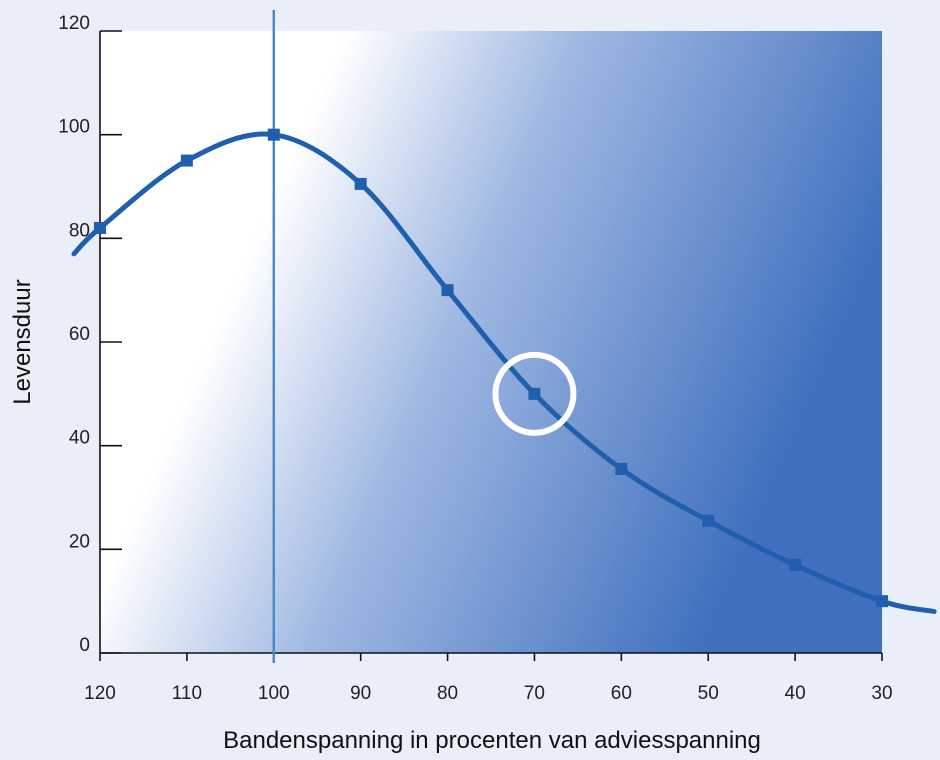 This screenshot has width=940, height=760. Describe the element at coordinates (708, 693) in the screenshot. I see `x-tick-label: 50` at that location.